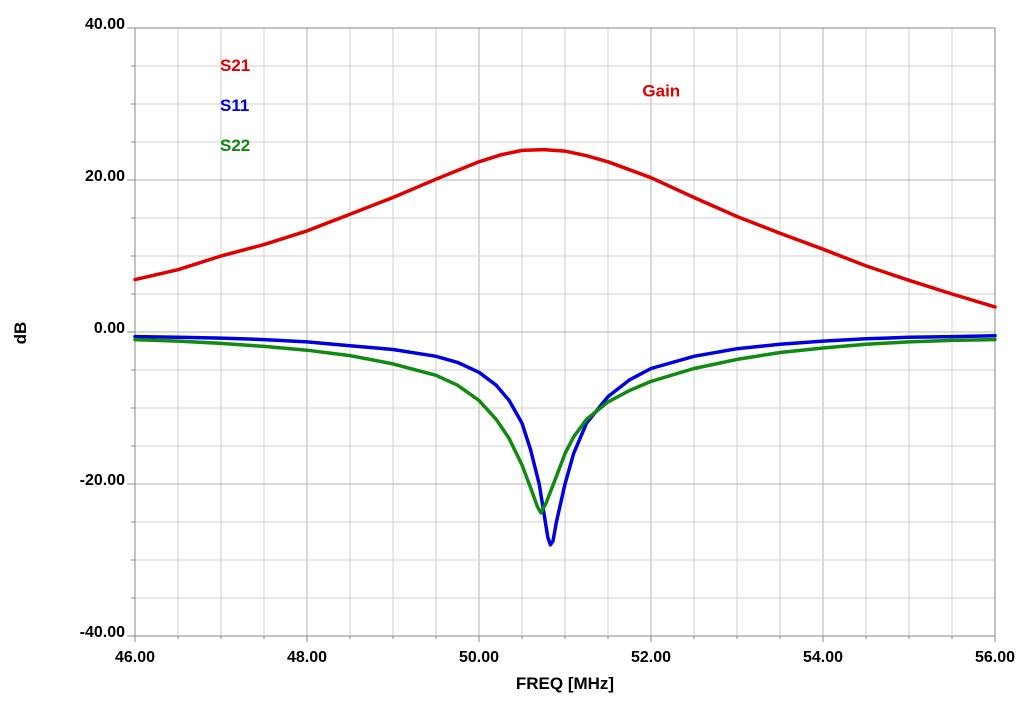 This screenshot has height=710, width=1030. Describe the element at coordinates (20, 333) in the screenshot. I see `y-axis-title: dB` at that location.